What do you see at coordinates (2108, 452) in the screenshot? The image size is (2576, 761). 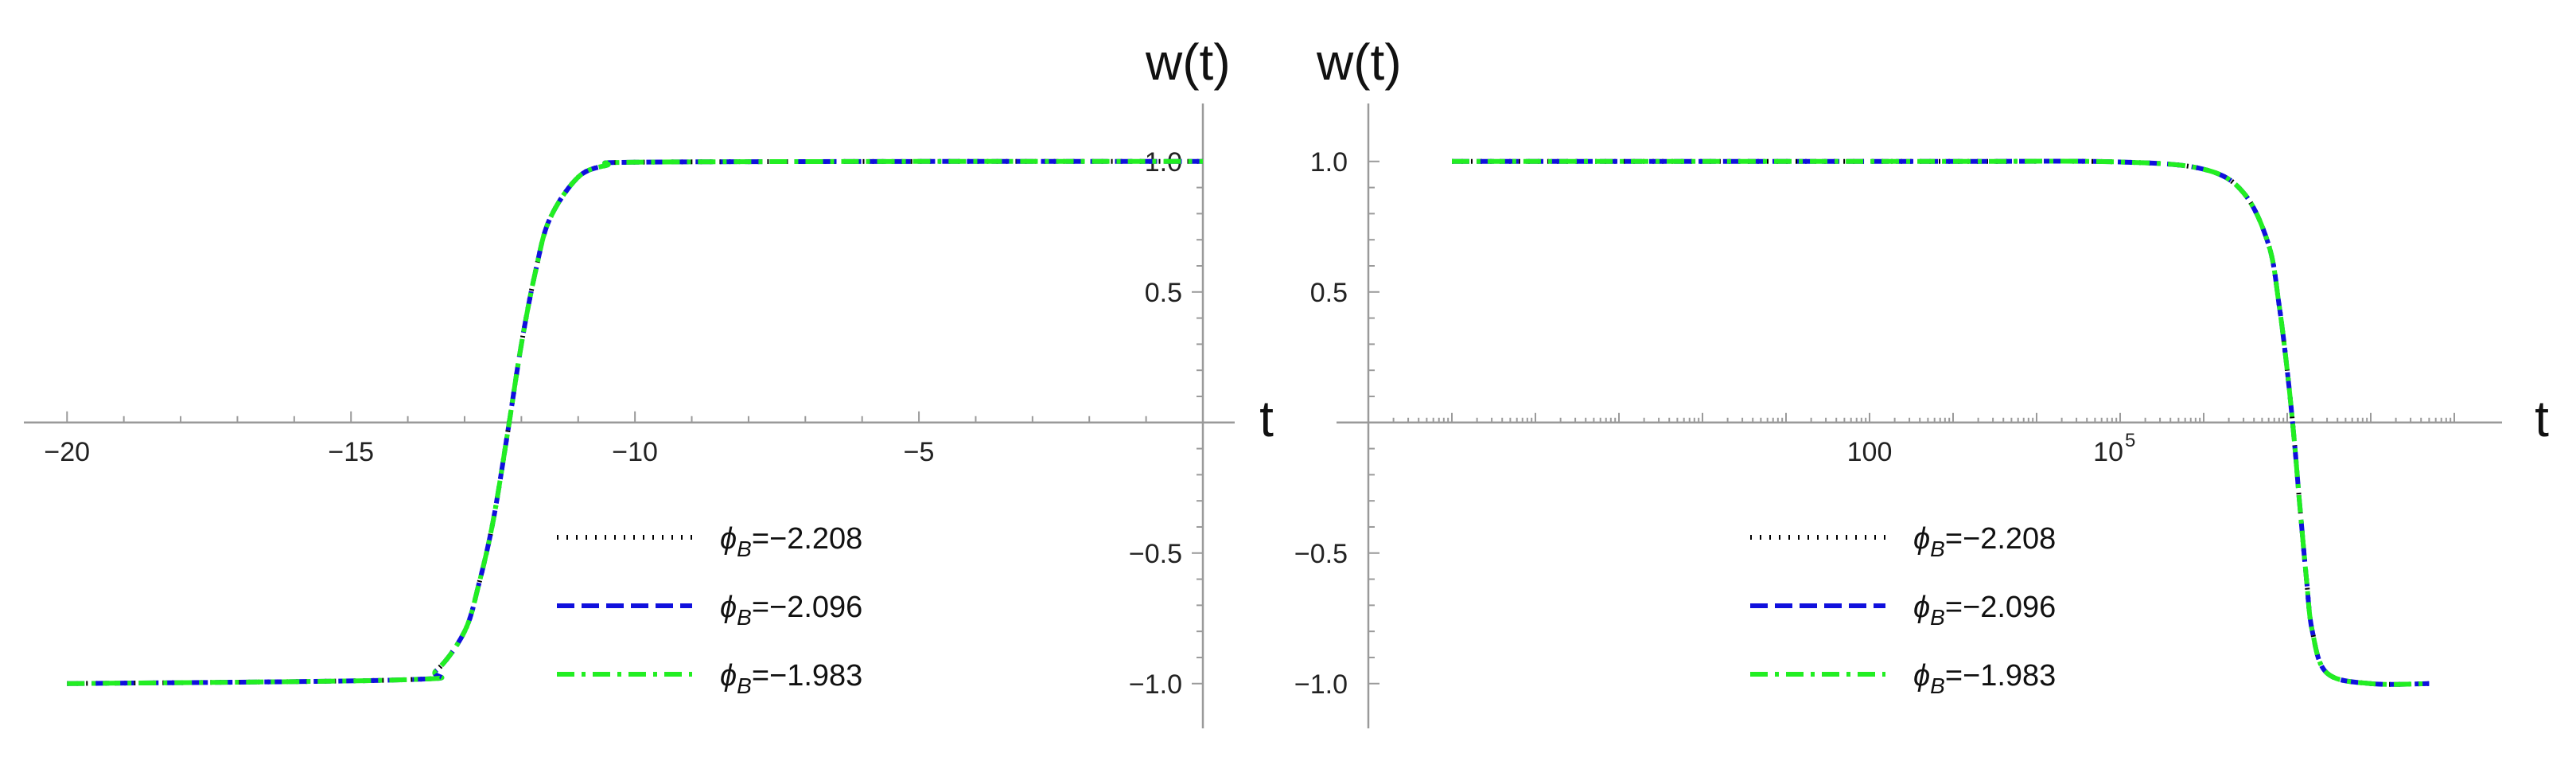 I see `x-tick-label: 10` at bounding box center [2108, 452].